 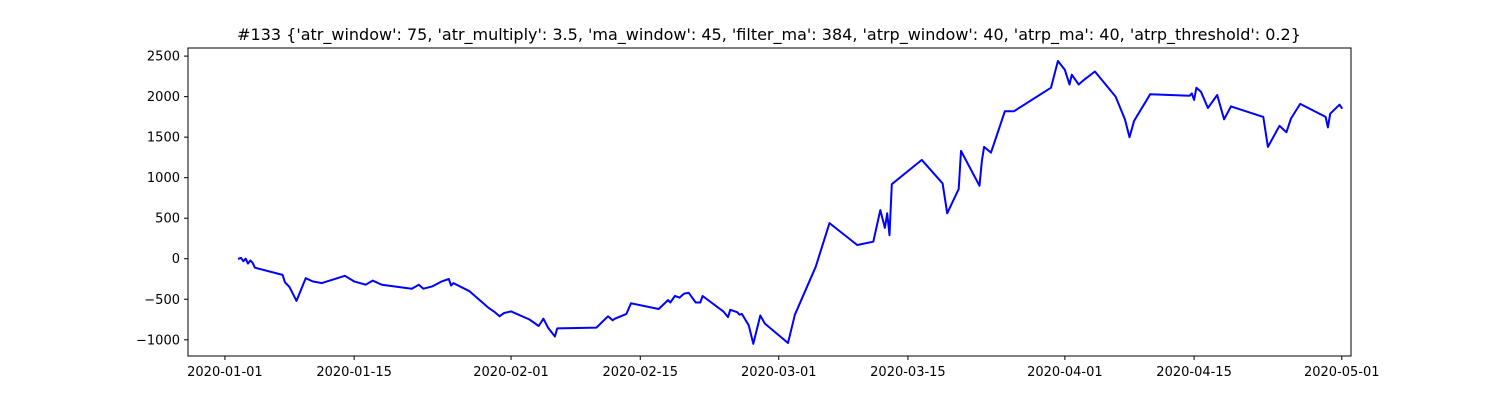 I want to click on y-tick-label: −1000, so click(x=158, y=340).